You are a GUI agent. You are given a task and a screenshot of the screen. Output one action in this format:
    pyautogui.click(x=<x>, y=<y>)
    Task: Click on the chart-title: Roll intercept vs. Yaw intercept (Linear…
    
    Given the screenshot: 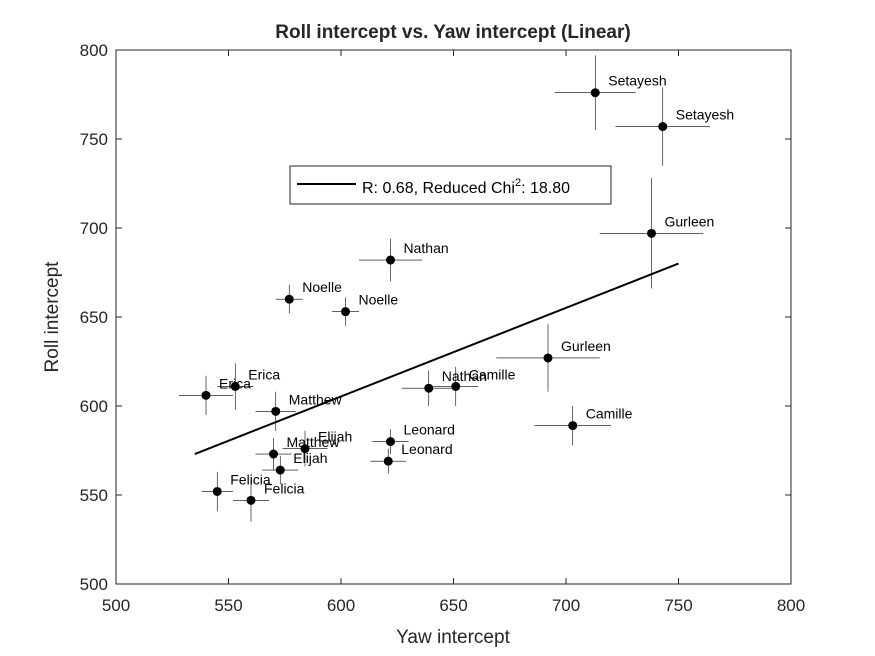 What is the action you would take?
    pyautogui.click(x=452, y=32)
    